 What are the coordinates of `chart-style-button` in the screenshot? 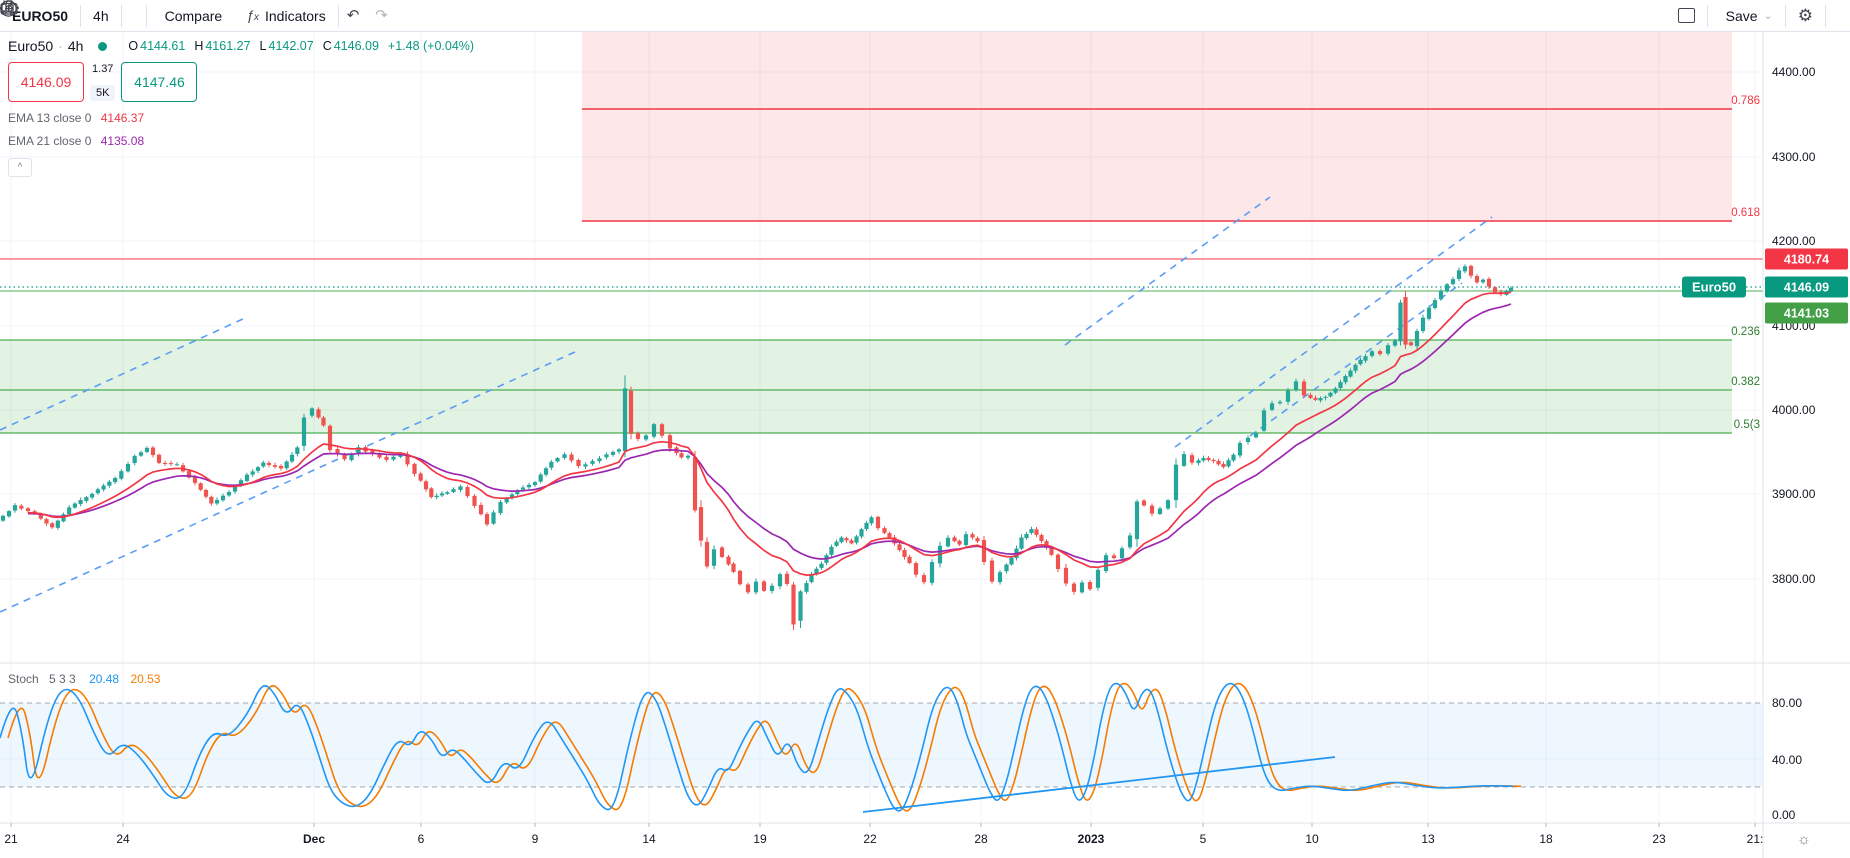 It's located at (73, 15).